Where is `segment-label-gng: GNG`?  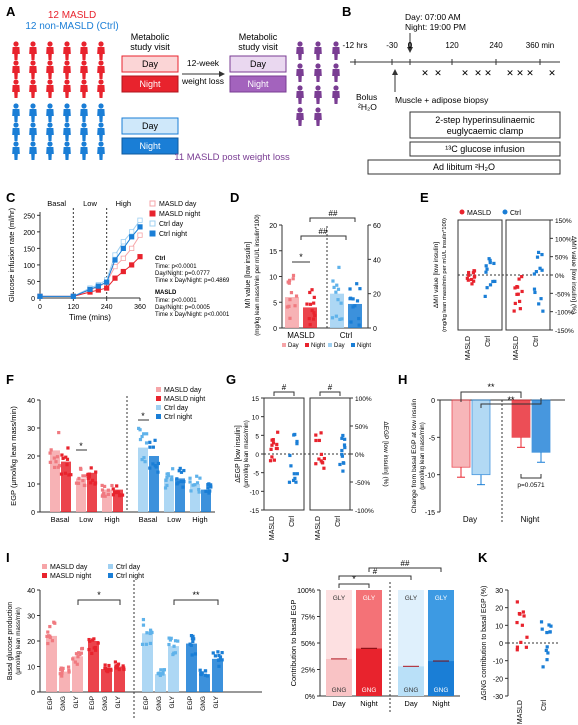
segment-label-gng: GNG is located at coordinates (369, 690).